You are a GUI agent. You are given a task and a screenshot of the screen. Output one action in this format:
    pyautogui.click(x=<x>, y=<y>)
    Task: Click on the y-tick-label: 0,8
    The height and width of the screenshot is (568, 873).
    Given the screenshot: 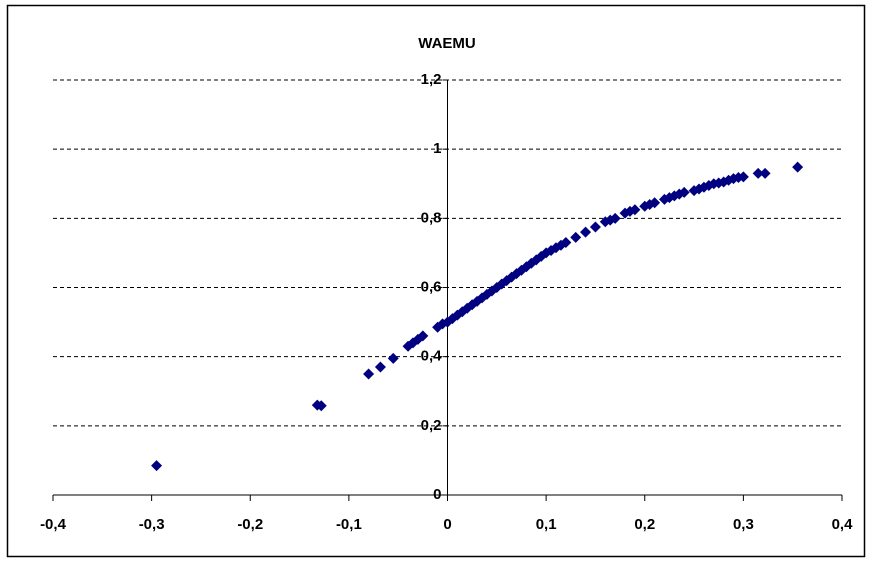 What is the action you would take?
    pyautogui.click(x=431, y=217)
    